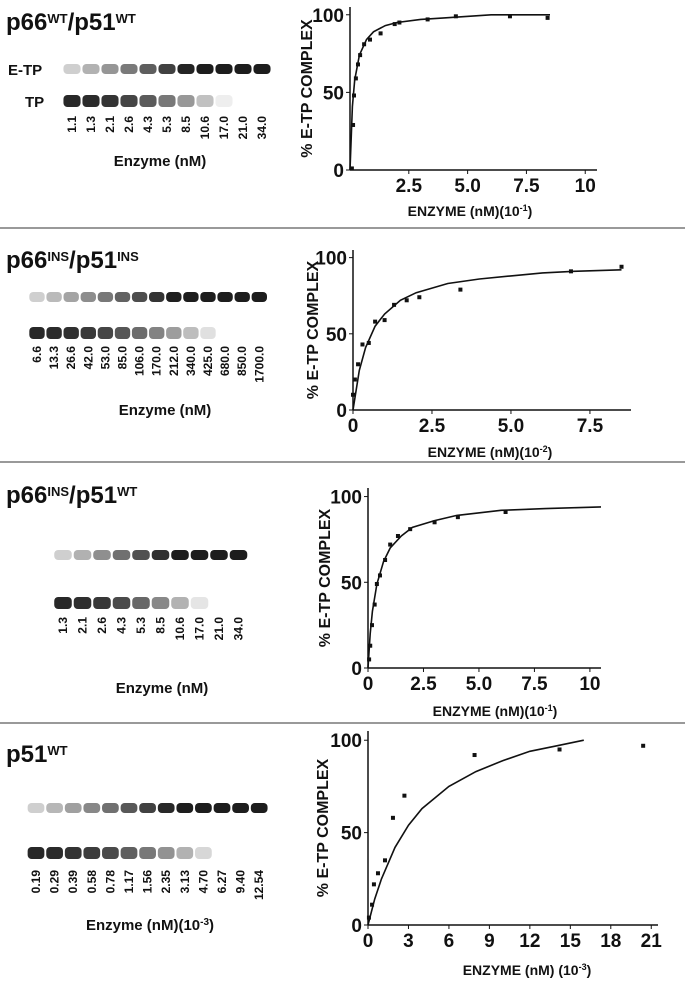 This screenshot has height=989, width=685. What do you see at coordinates (123, 358) in the screenshot?
I see `lane-label: 85.0` at bounding box center [123, 358].